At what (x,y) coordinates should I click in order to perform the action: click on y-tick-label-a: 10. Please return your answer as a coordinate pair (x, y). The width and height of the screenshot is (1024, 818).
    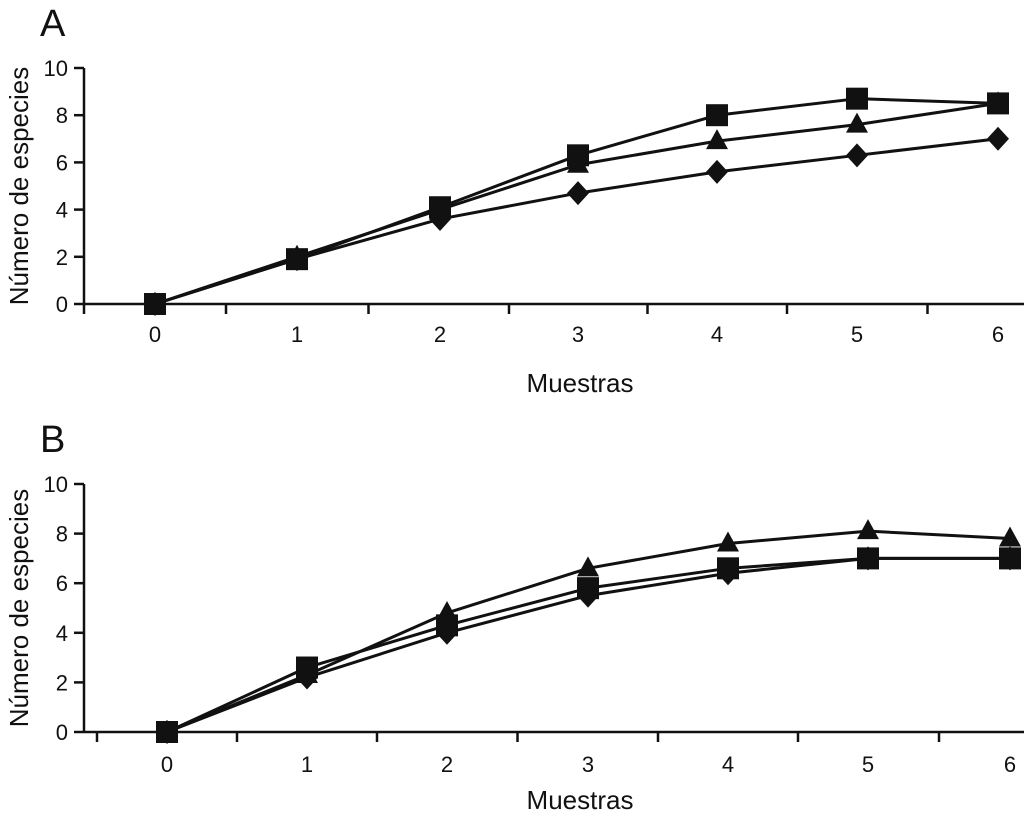
    Looking at the image, I should click on (56, 68).